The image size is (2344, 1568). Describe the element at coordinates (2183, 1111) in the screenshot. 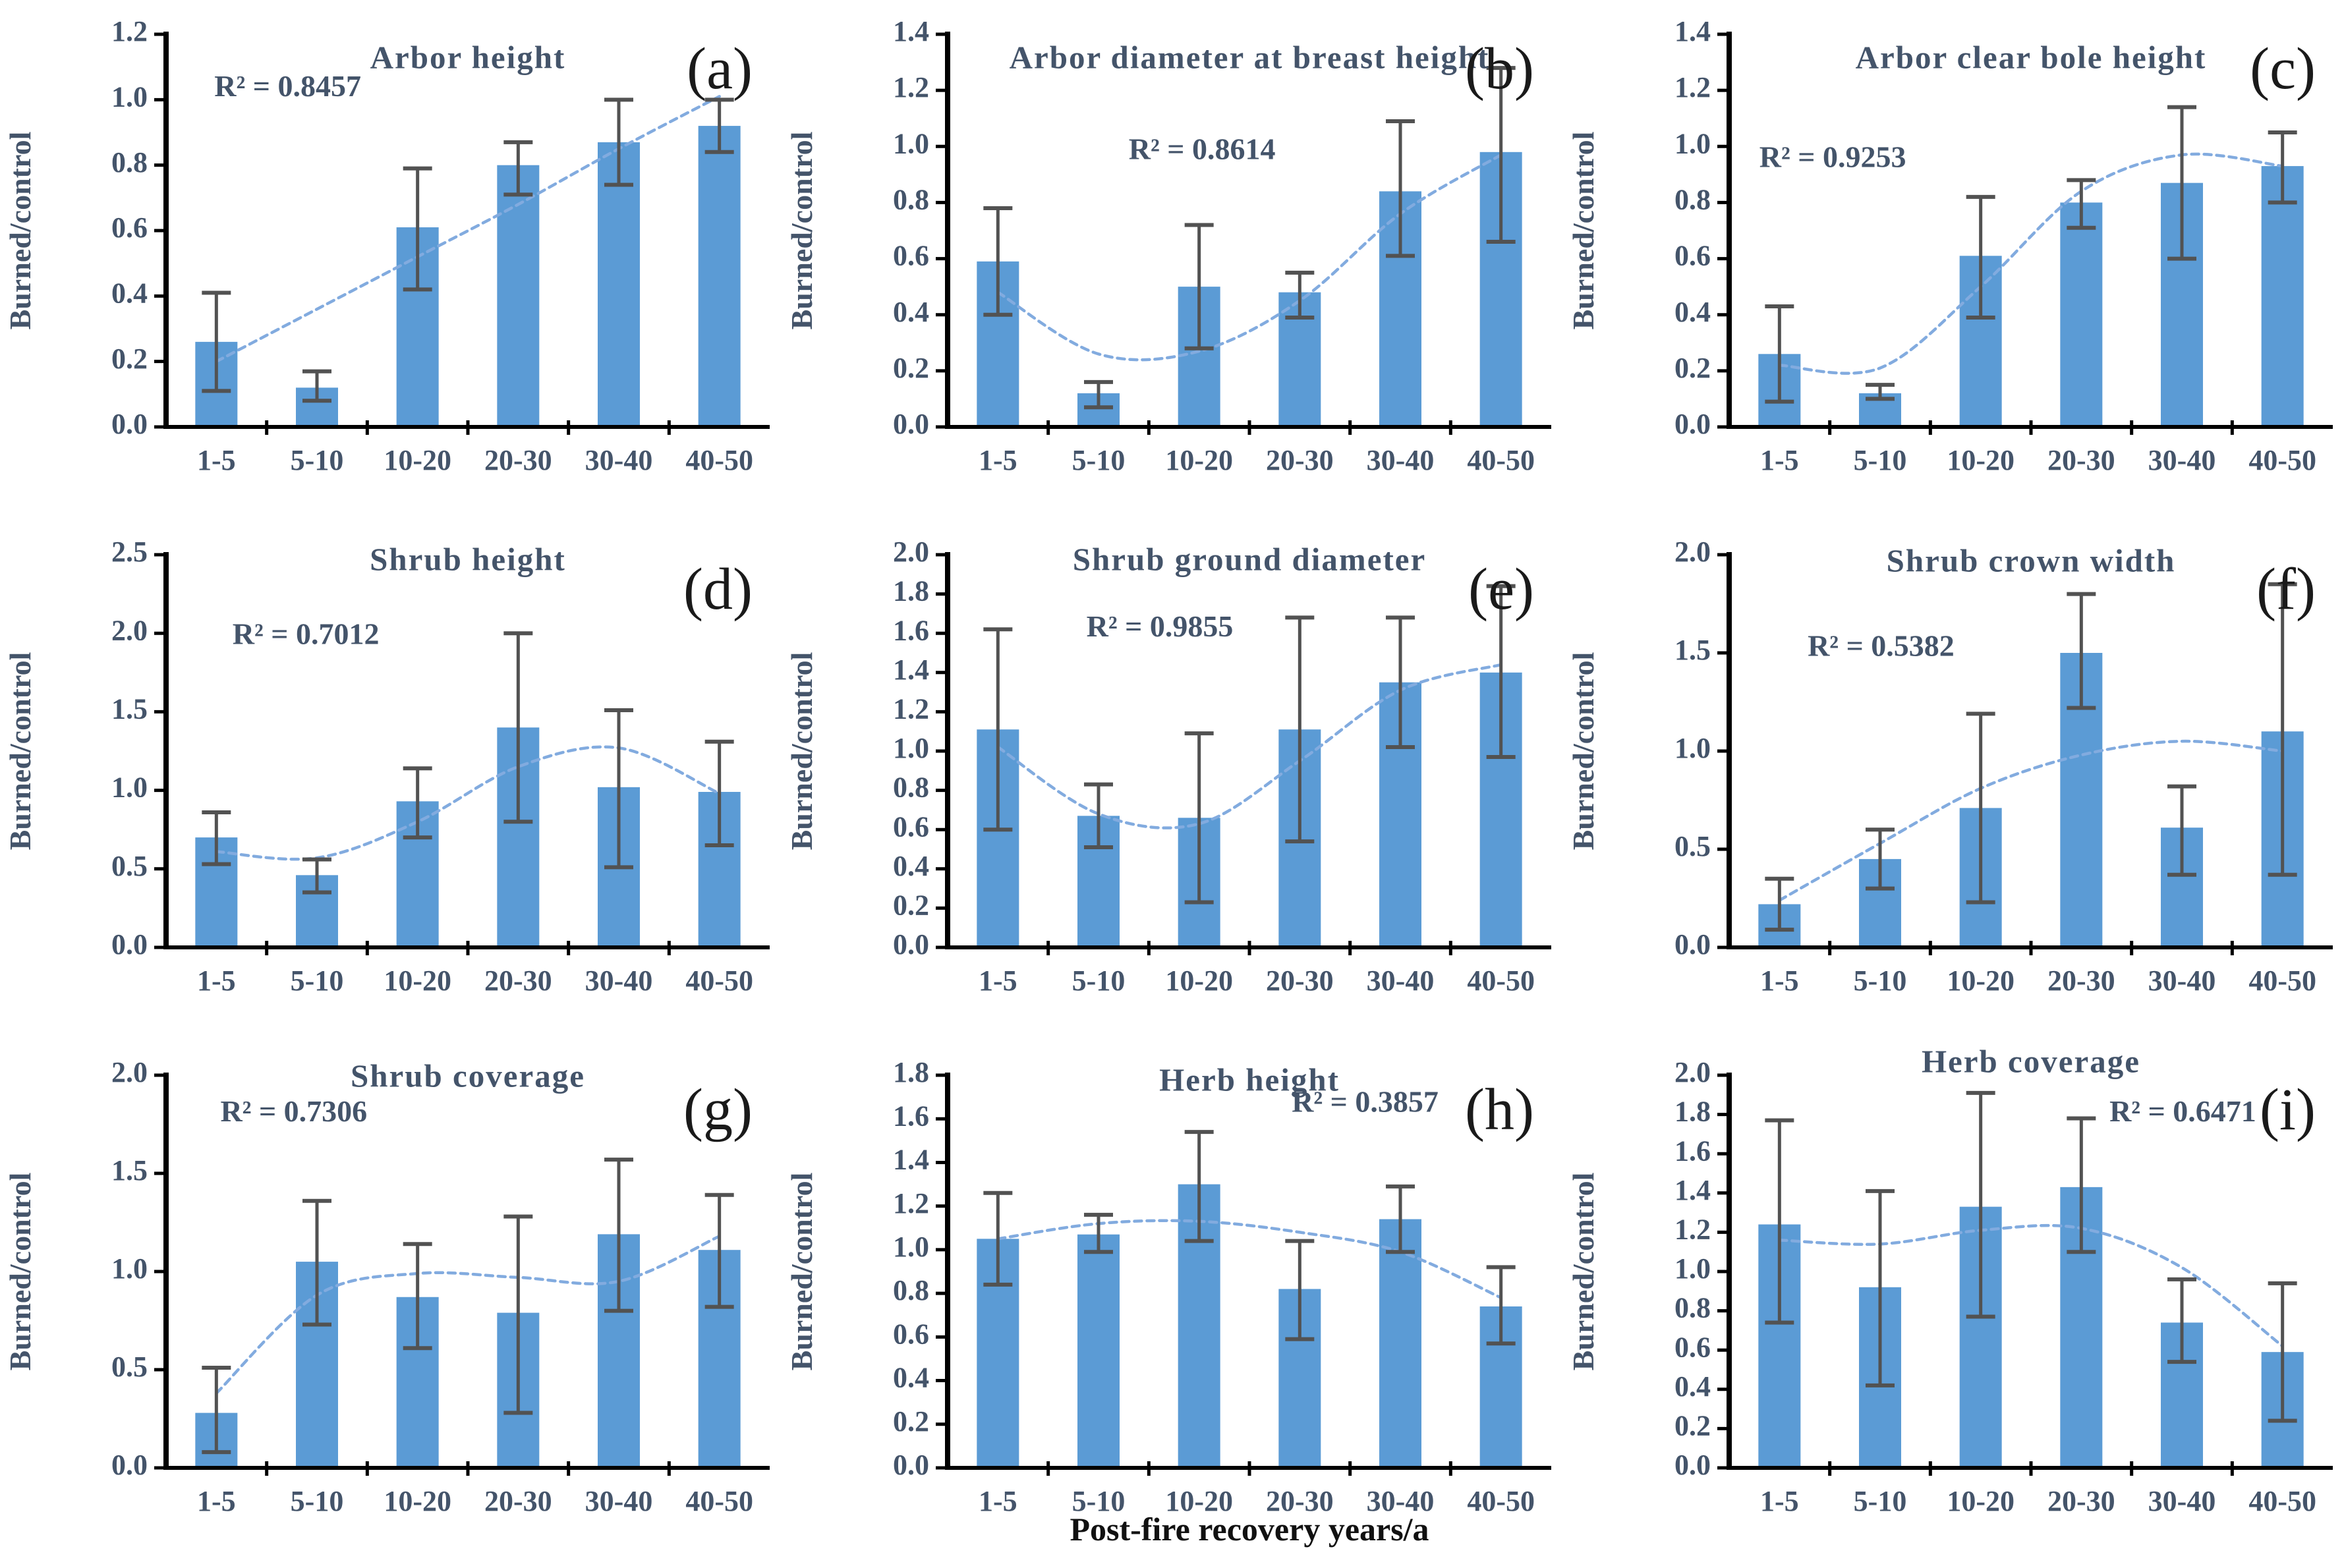

I see `r-squared-label: R² = 0.6471` at that location.